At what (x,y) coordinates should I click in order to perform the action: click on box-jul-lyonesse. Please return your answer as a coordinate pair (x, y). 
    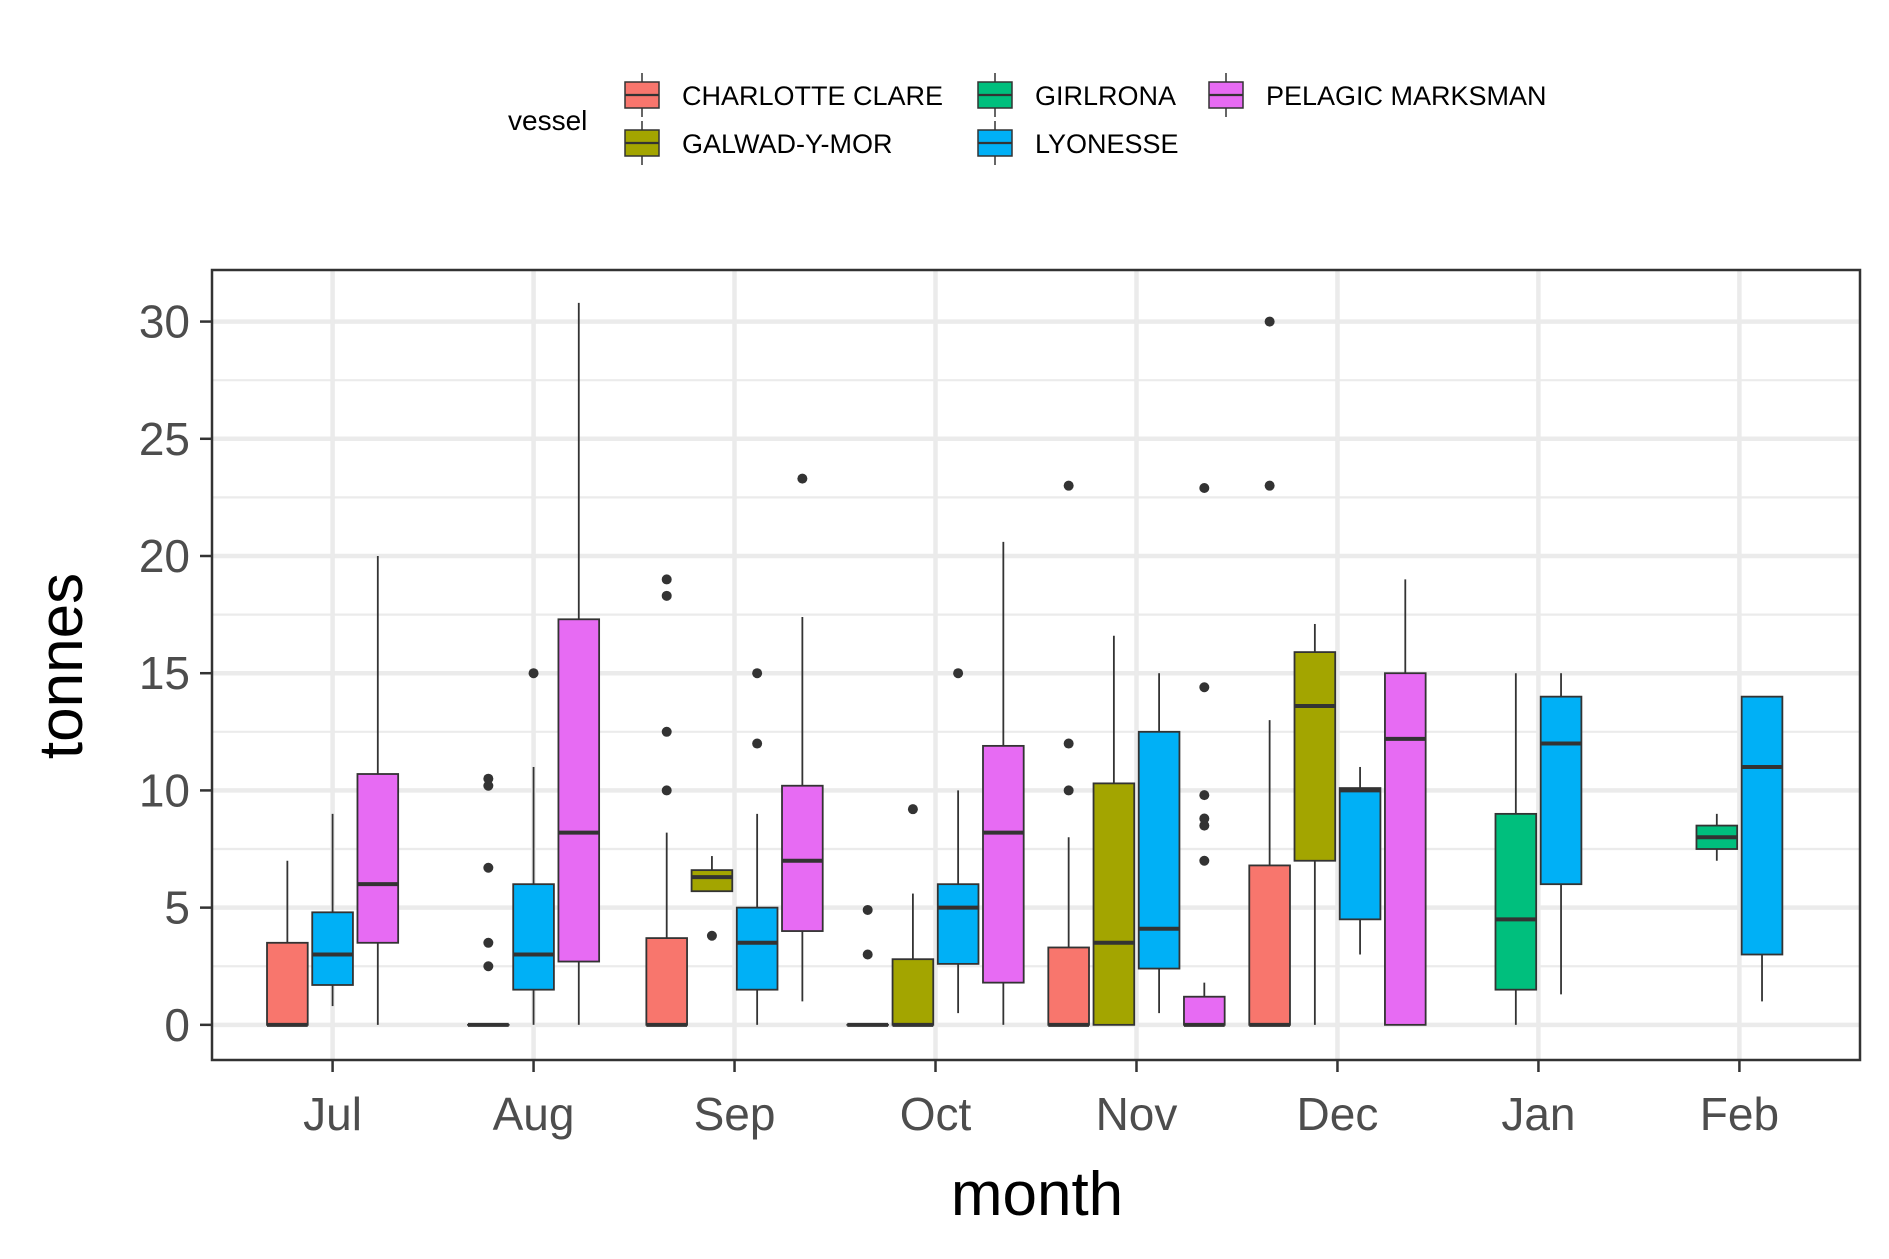
    Looking at the image, I should click on (332, 910).